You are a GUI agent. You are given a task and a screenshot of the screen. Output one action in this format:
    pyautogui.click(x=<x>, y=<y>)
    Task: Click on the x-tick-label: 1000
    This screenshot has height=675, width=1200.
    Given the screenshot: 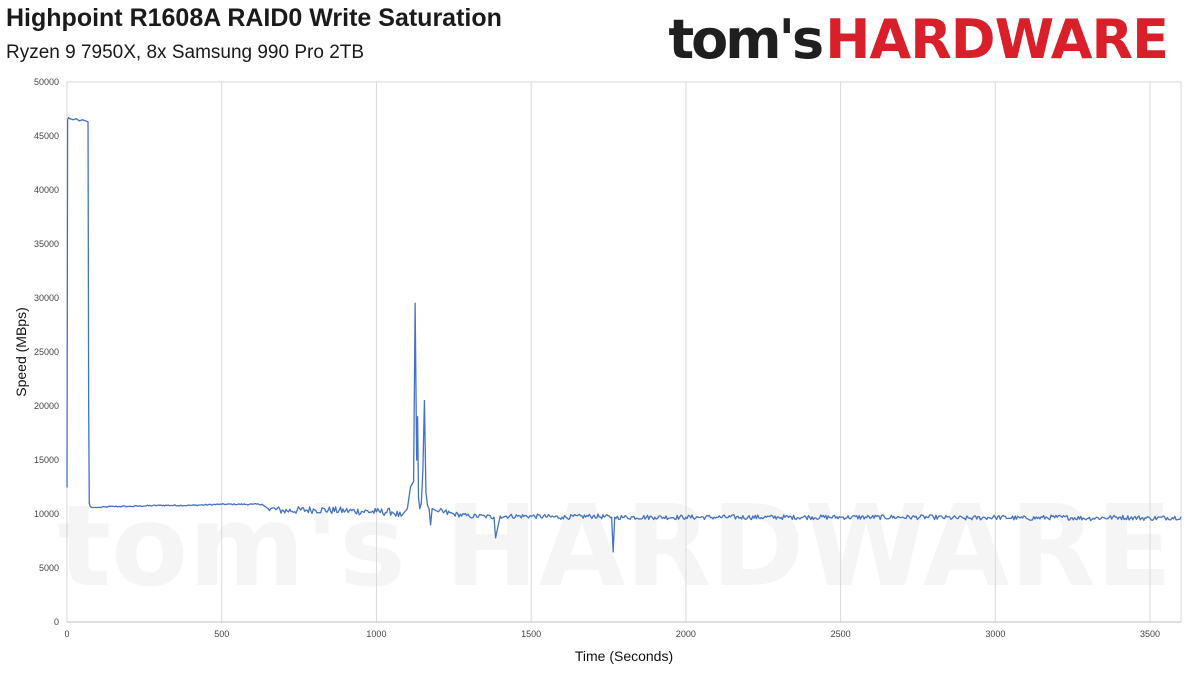 What is the action you would take?
    pyautogui.click(x=376, y=634)
    